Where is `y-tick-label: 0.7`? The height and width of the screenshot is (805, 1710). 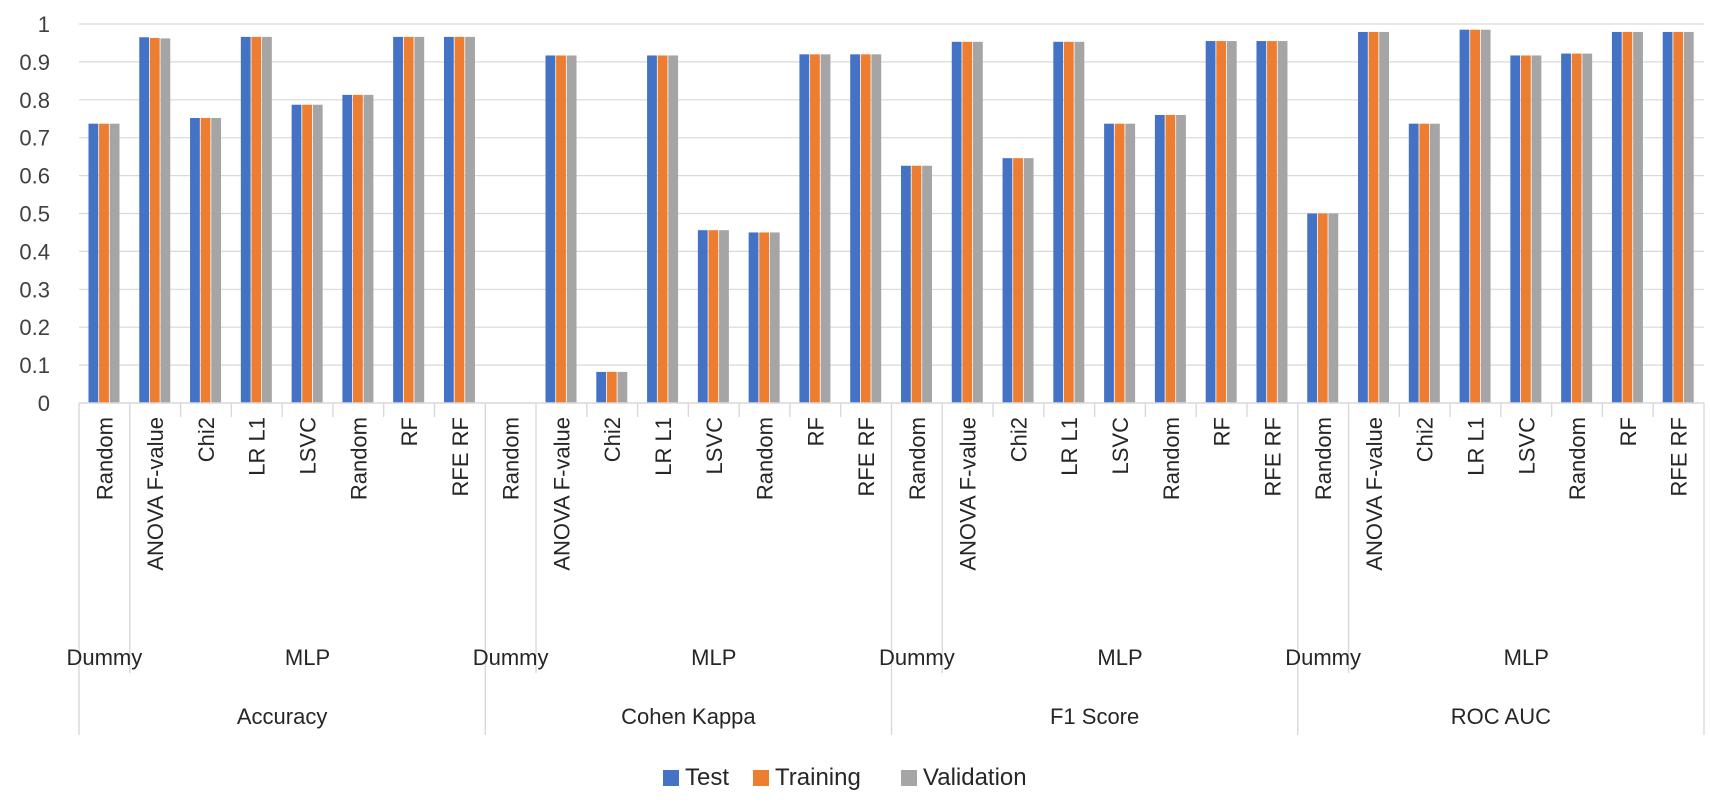
y-tick-label: 0.7 is located at coordinates (34, 138).